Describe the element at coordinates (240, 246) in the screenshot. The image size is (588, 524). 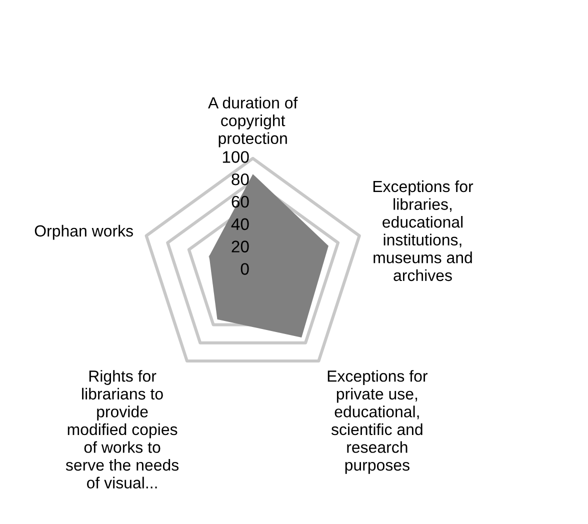
I see `y-tick-label: 20` at that location.